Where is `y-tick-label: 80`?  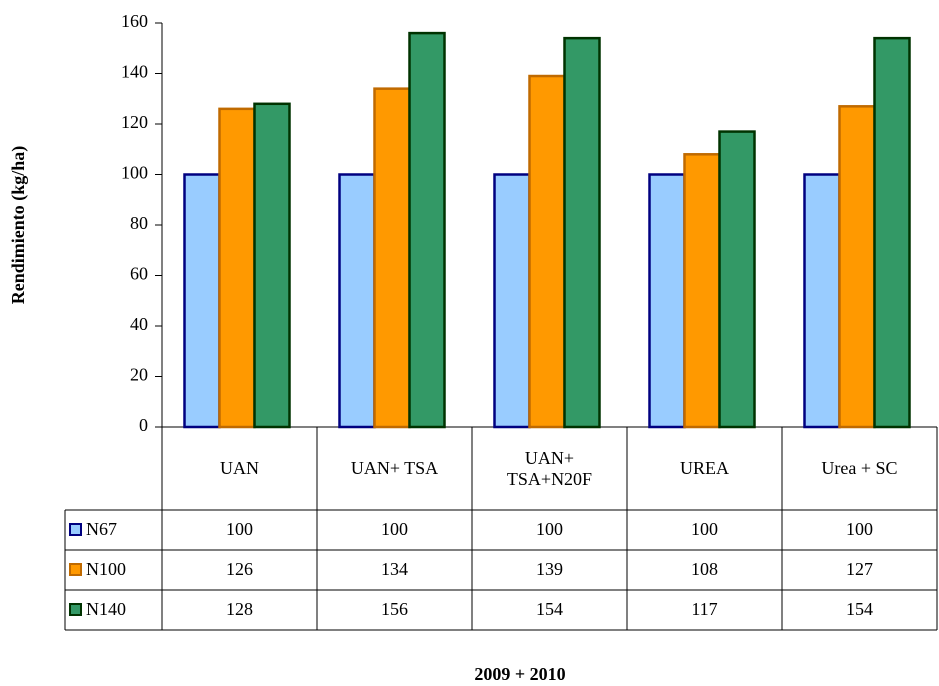
y-tick-label: 80 is located at coordinates (139, 223).